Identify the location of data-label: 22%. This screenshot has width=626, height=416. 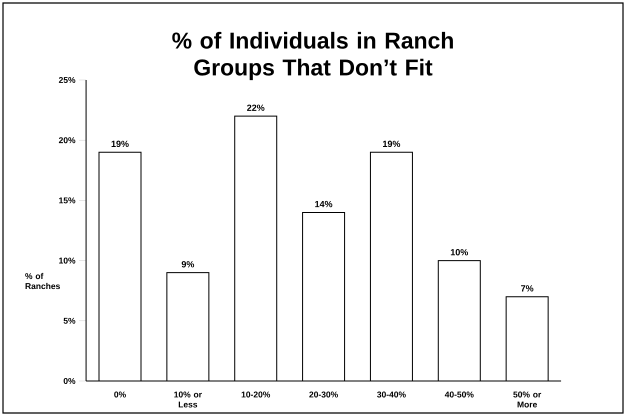
(255, 107).